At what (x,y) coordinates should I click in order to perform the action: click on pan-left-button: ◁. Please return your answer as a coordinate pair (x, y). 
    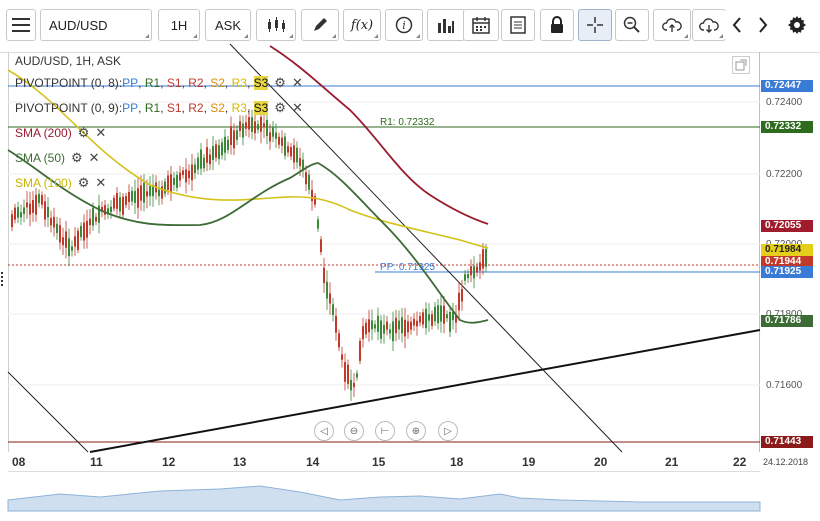
    Looking at the image, I should click on (324, 431).